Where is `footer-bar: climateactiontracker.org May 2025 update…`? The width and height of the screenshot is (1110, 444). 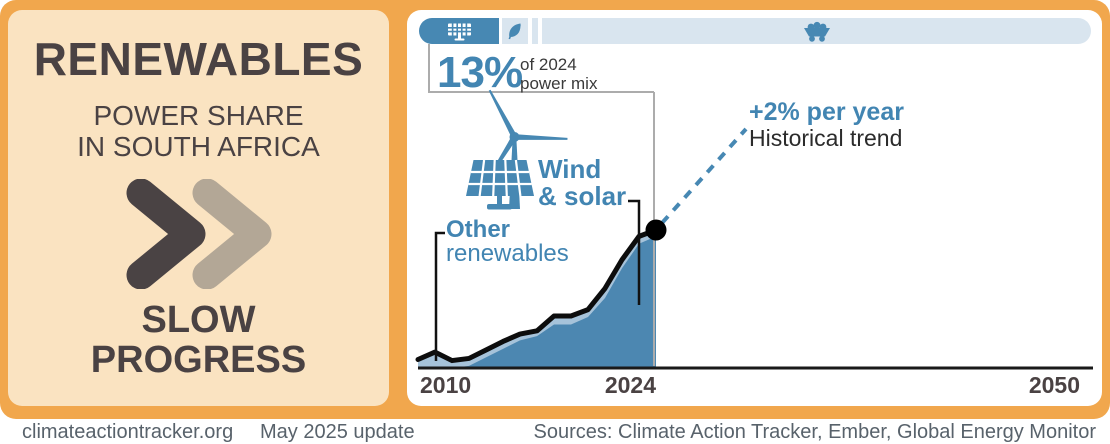 footer-bar: climateactiontracker.org May 2025 update… is located at coordinates (555, 431).